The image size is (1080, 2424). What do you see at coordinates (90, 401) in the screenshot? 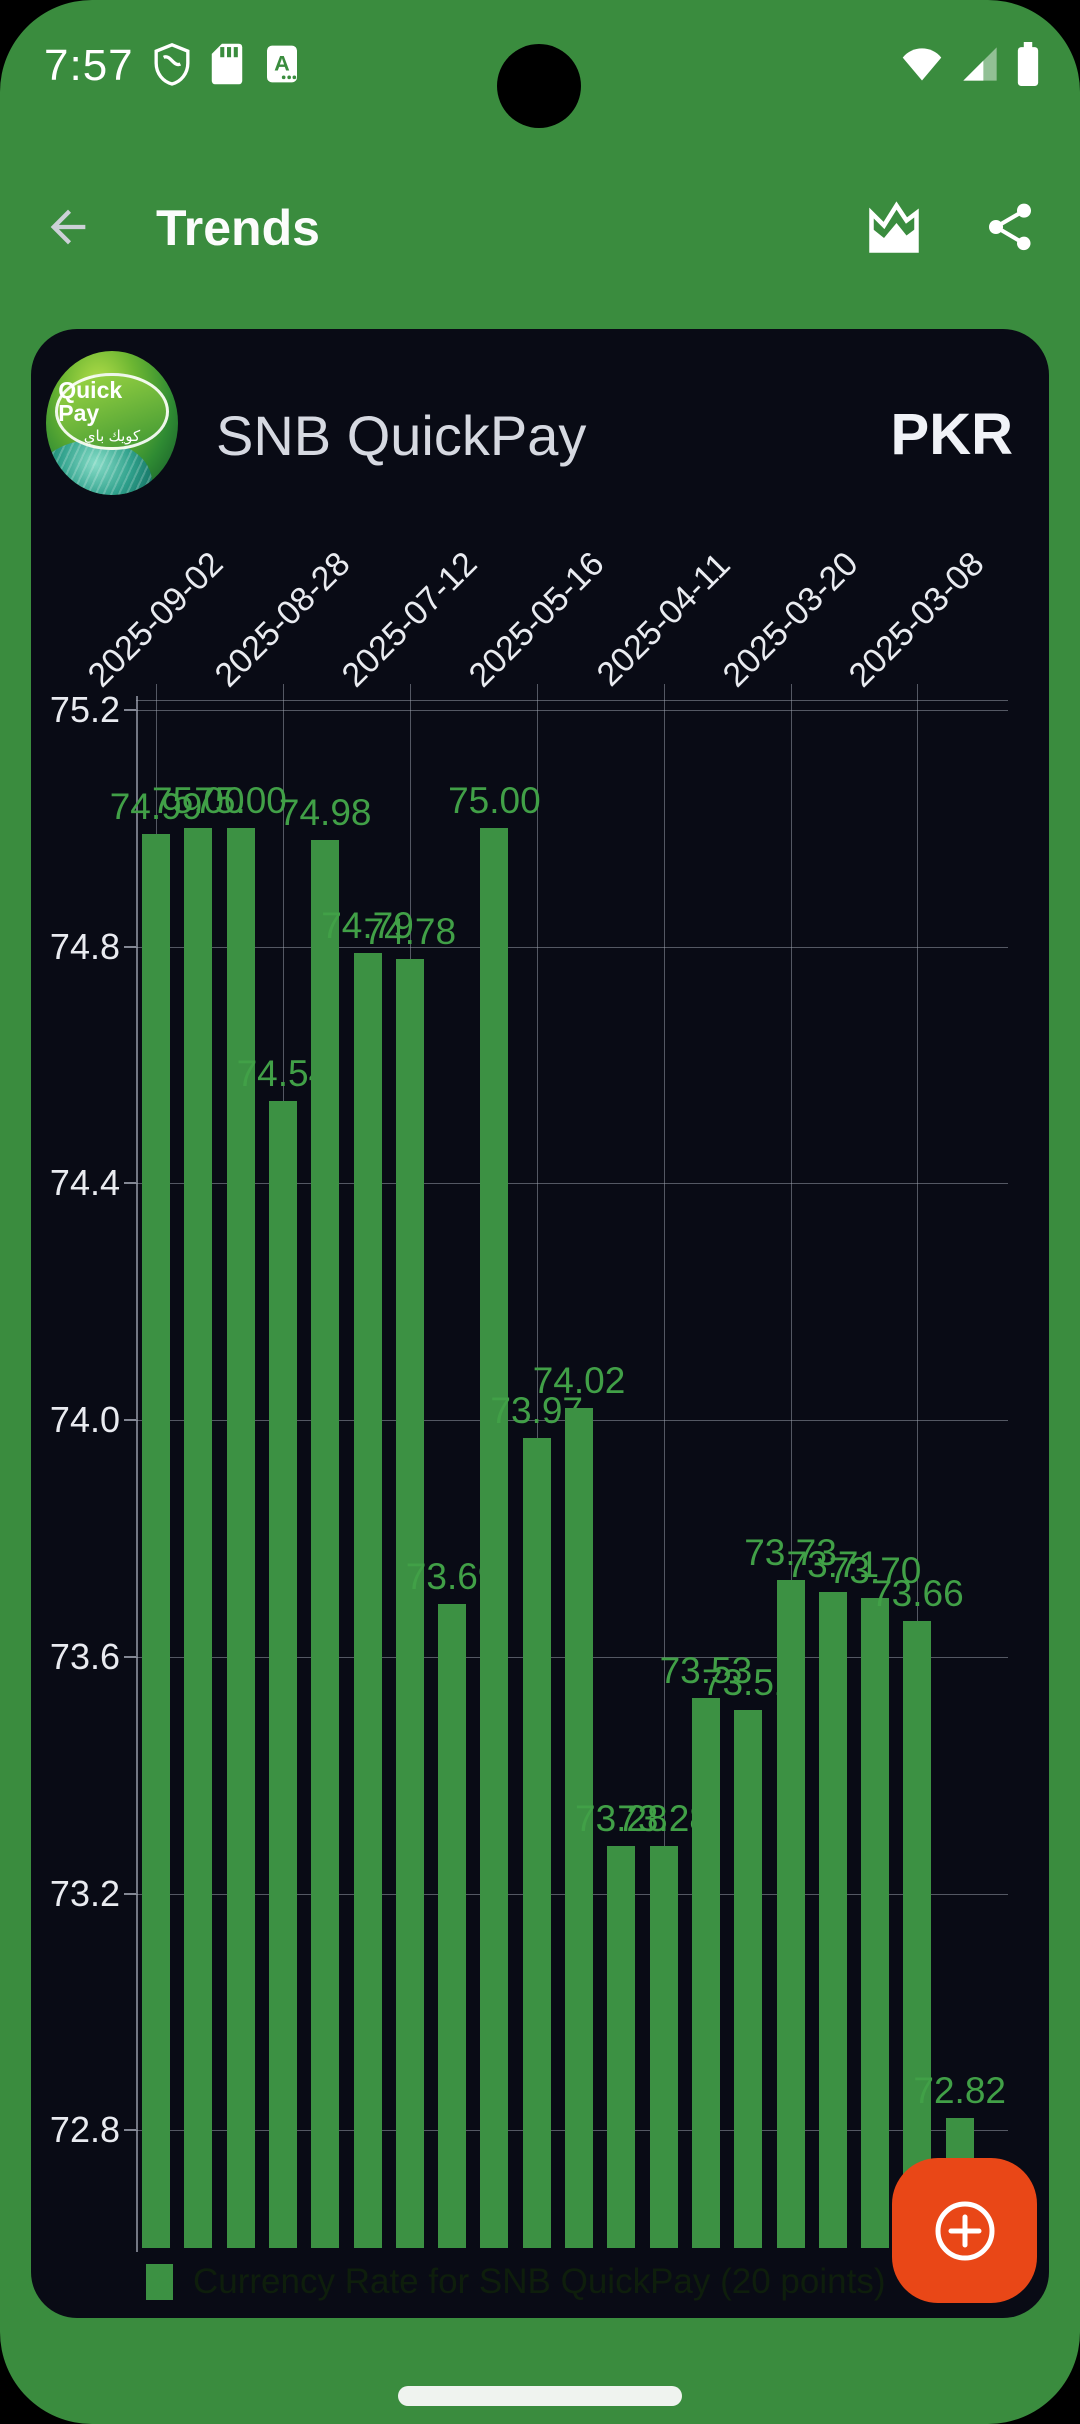
I see `logo-title: Quick Pay` at bounding box center [90, 401].